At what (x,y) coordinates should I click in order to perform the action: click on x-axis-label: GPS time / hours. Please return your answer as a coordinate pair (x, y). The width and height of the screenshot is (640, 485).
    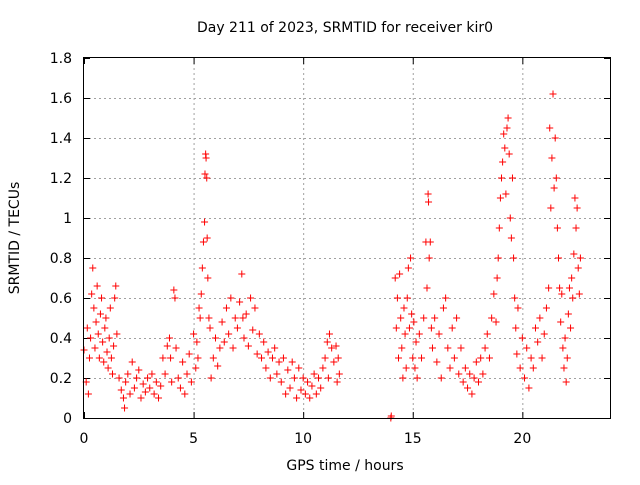
    Looking at the image, I should click on (344, 466).